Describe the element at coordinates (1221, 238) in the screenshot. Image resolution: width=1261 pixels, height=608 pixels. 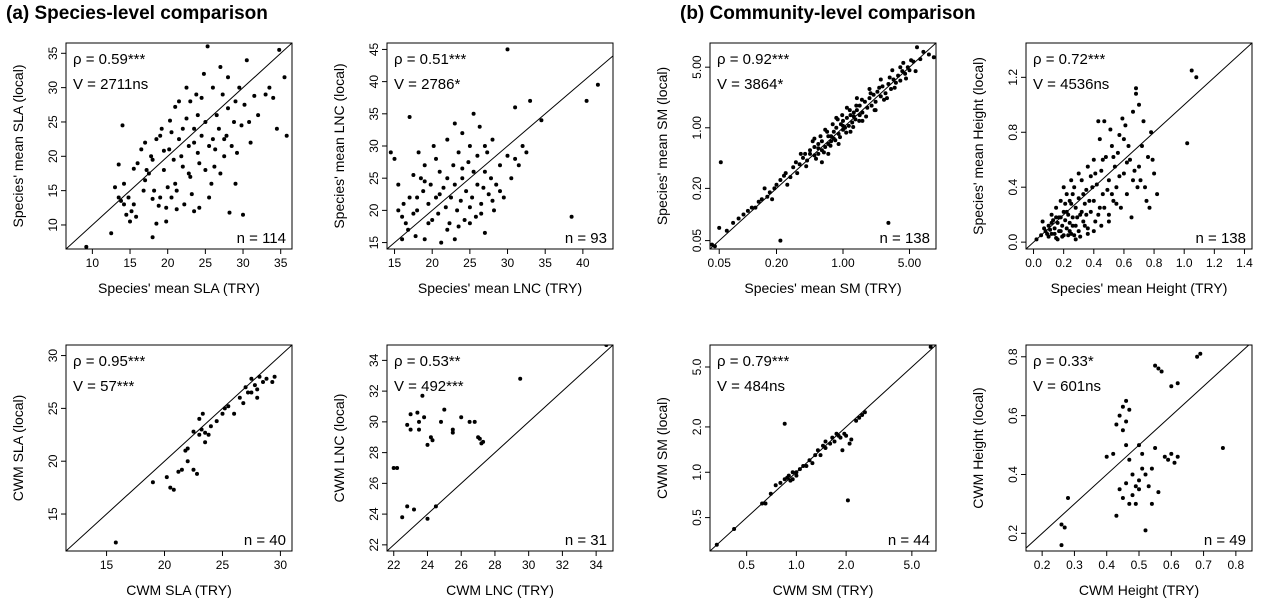
I see `sample-size: n = 138` at that location.